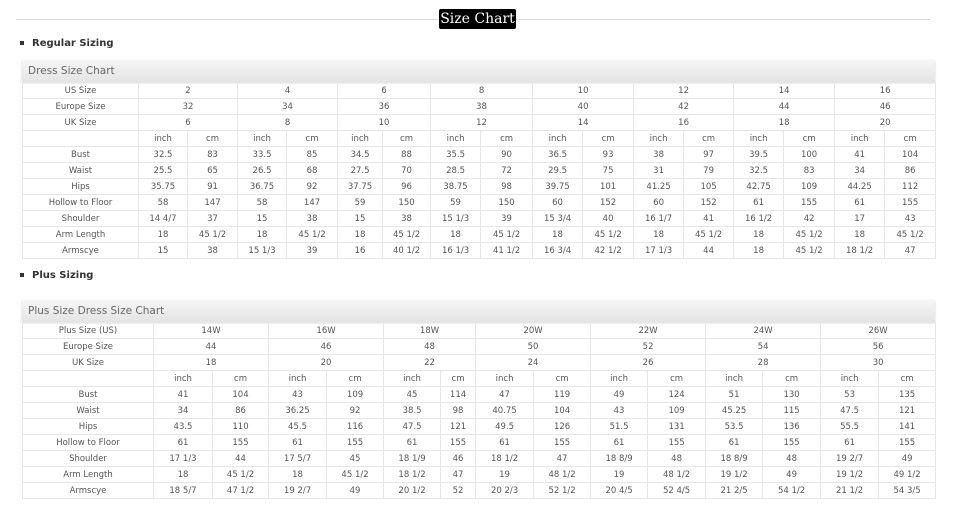 The image size is (960, 513). What do you see at coordinates (558, 202) in the screenshot?
I see `measure-cell: 60` at bounding box center [558, 202].